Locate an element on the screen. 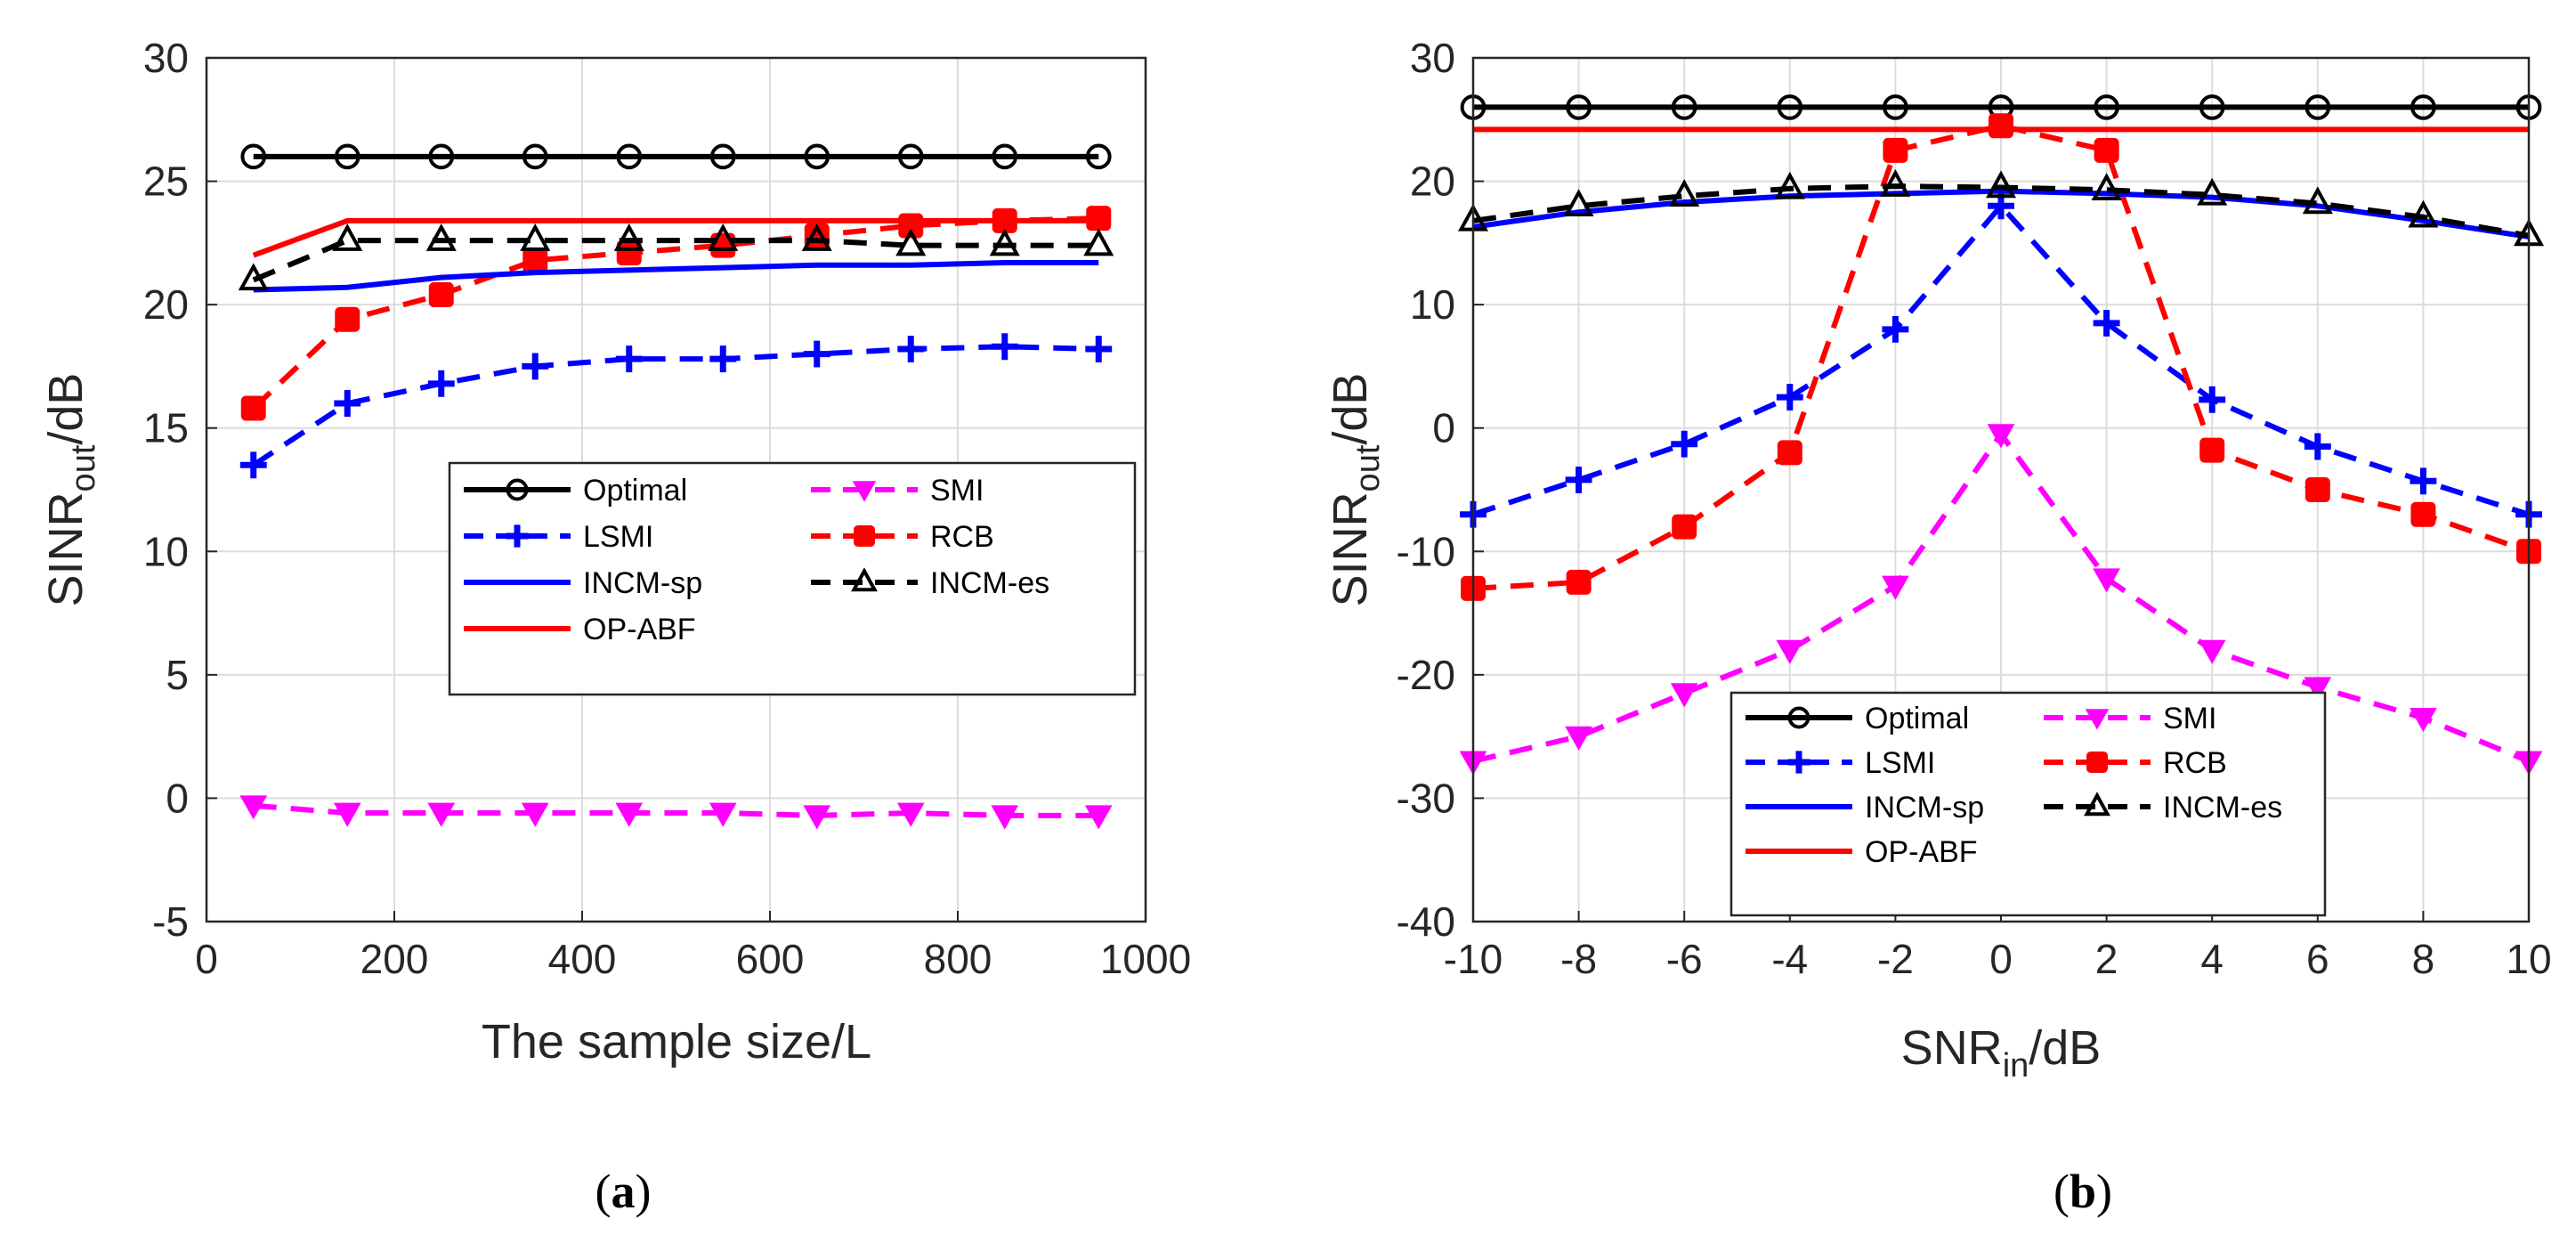 This screenshot has height=1235, width=2576. legend-marker-b-lsmi is located at coordinates (1798, 762).